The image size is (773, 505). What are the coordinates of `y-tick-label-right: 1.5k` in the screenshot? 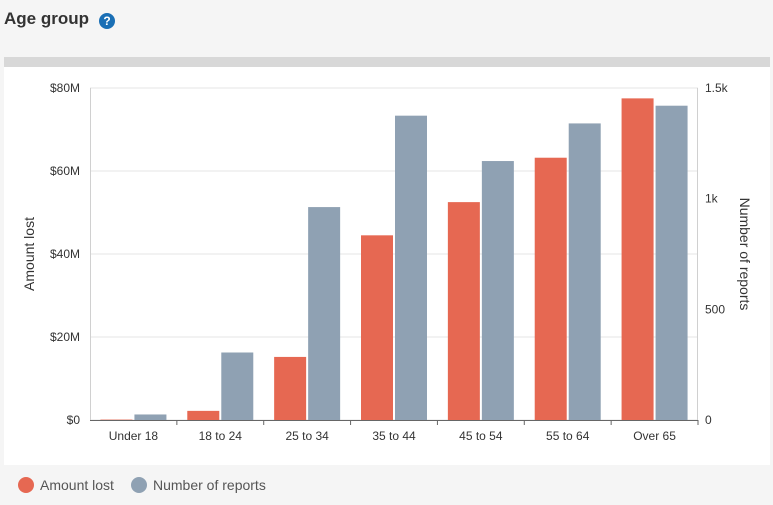 It's located at (717, 88).